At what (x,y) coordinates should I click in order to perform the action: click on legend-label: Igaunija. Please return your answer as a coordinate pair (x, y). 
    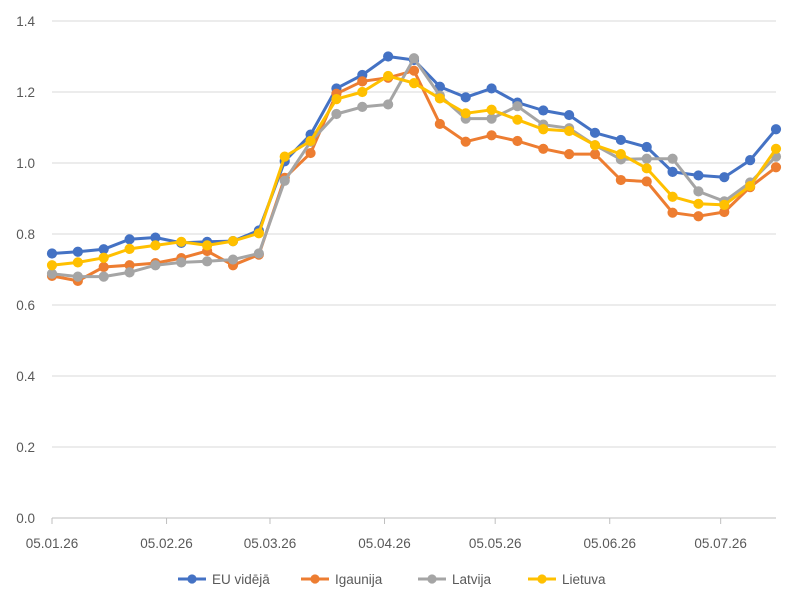
    Looking at the image, I should click on (359, 579).